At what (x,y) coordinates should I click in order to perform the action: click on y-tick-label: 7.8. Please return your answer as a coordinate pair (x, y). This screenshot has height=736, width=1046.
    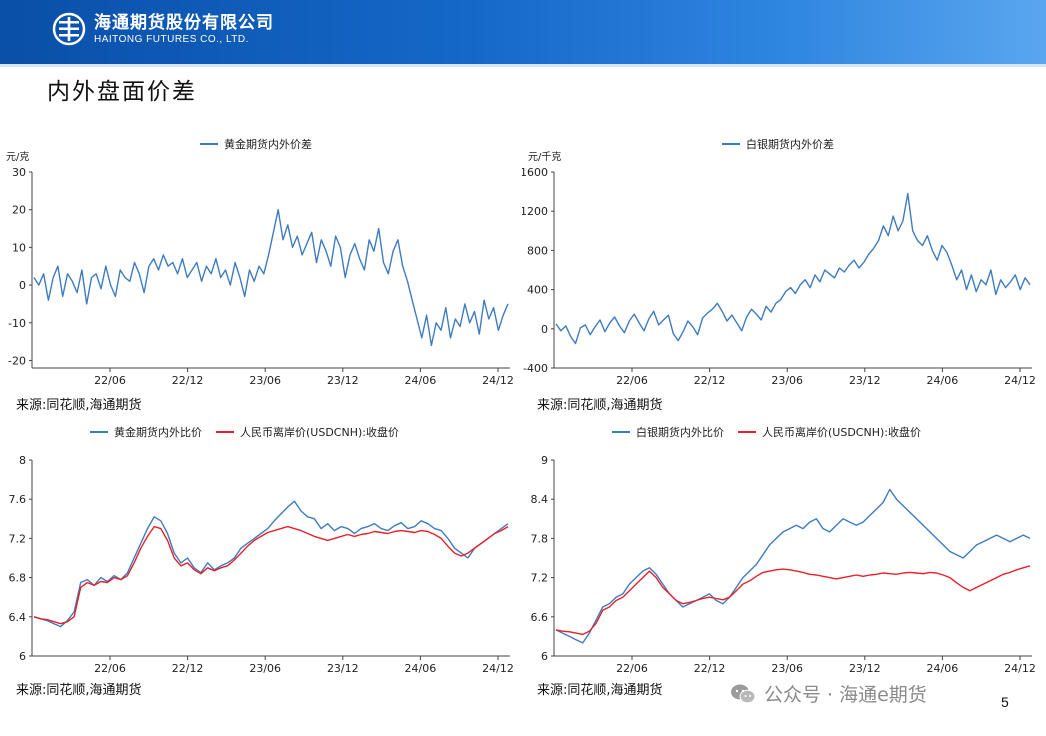
    Looking at the image, I should click on (540, 538).